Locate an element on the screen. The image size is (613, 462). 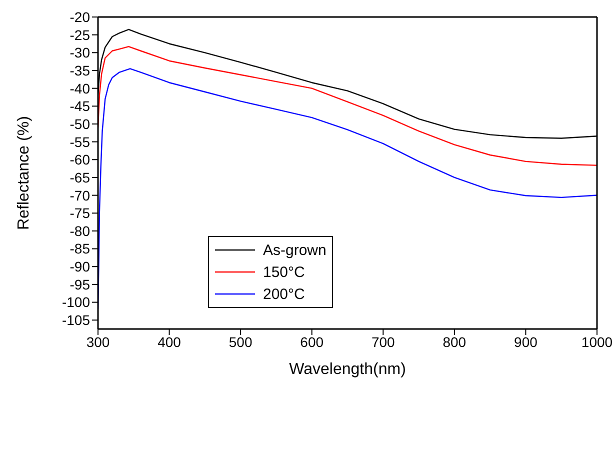
y-tick-label: -25 is located at coordinates (80, 34).